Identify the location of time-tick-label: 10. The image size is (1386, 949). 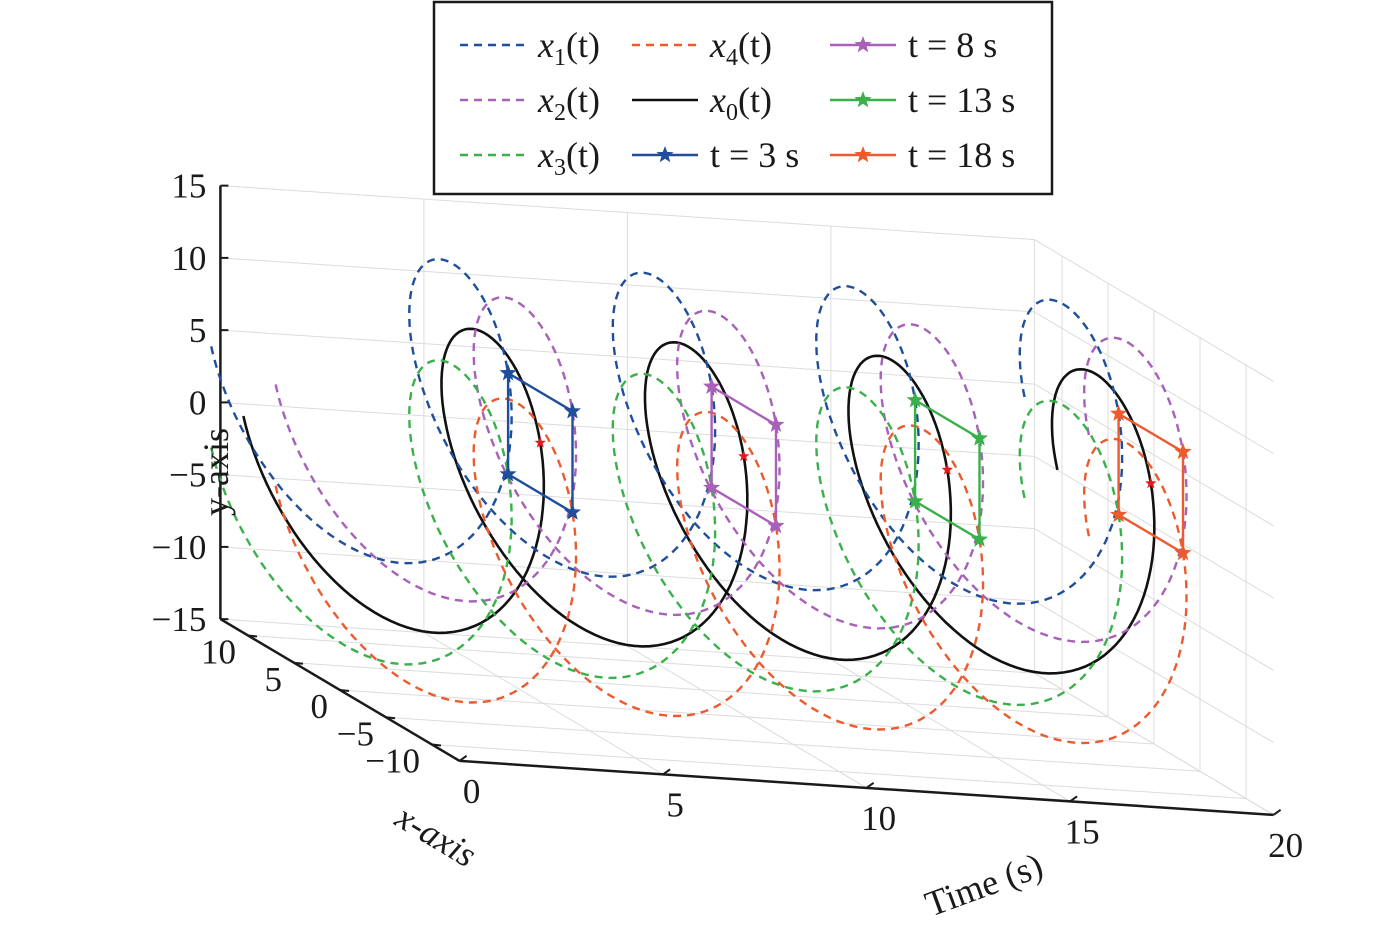
(878, 818).